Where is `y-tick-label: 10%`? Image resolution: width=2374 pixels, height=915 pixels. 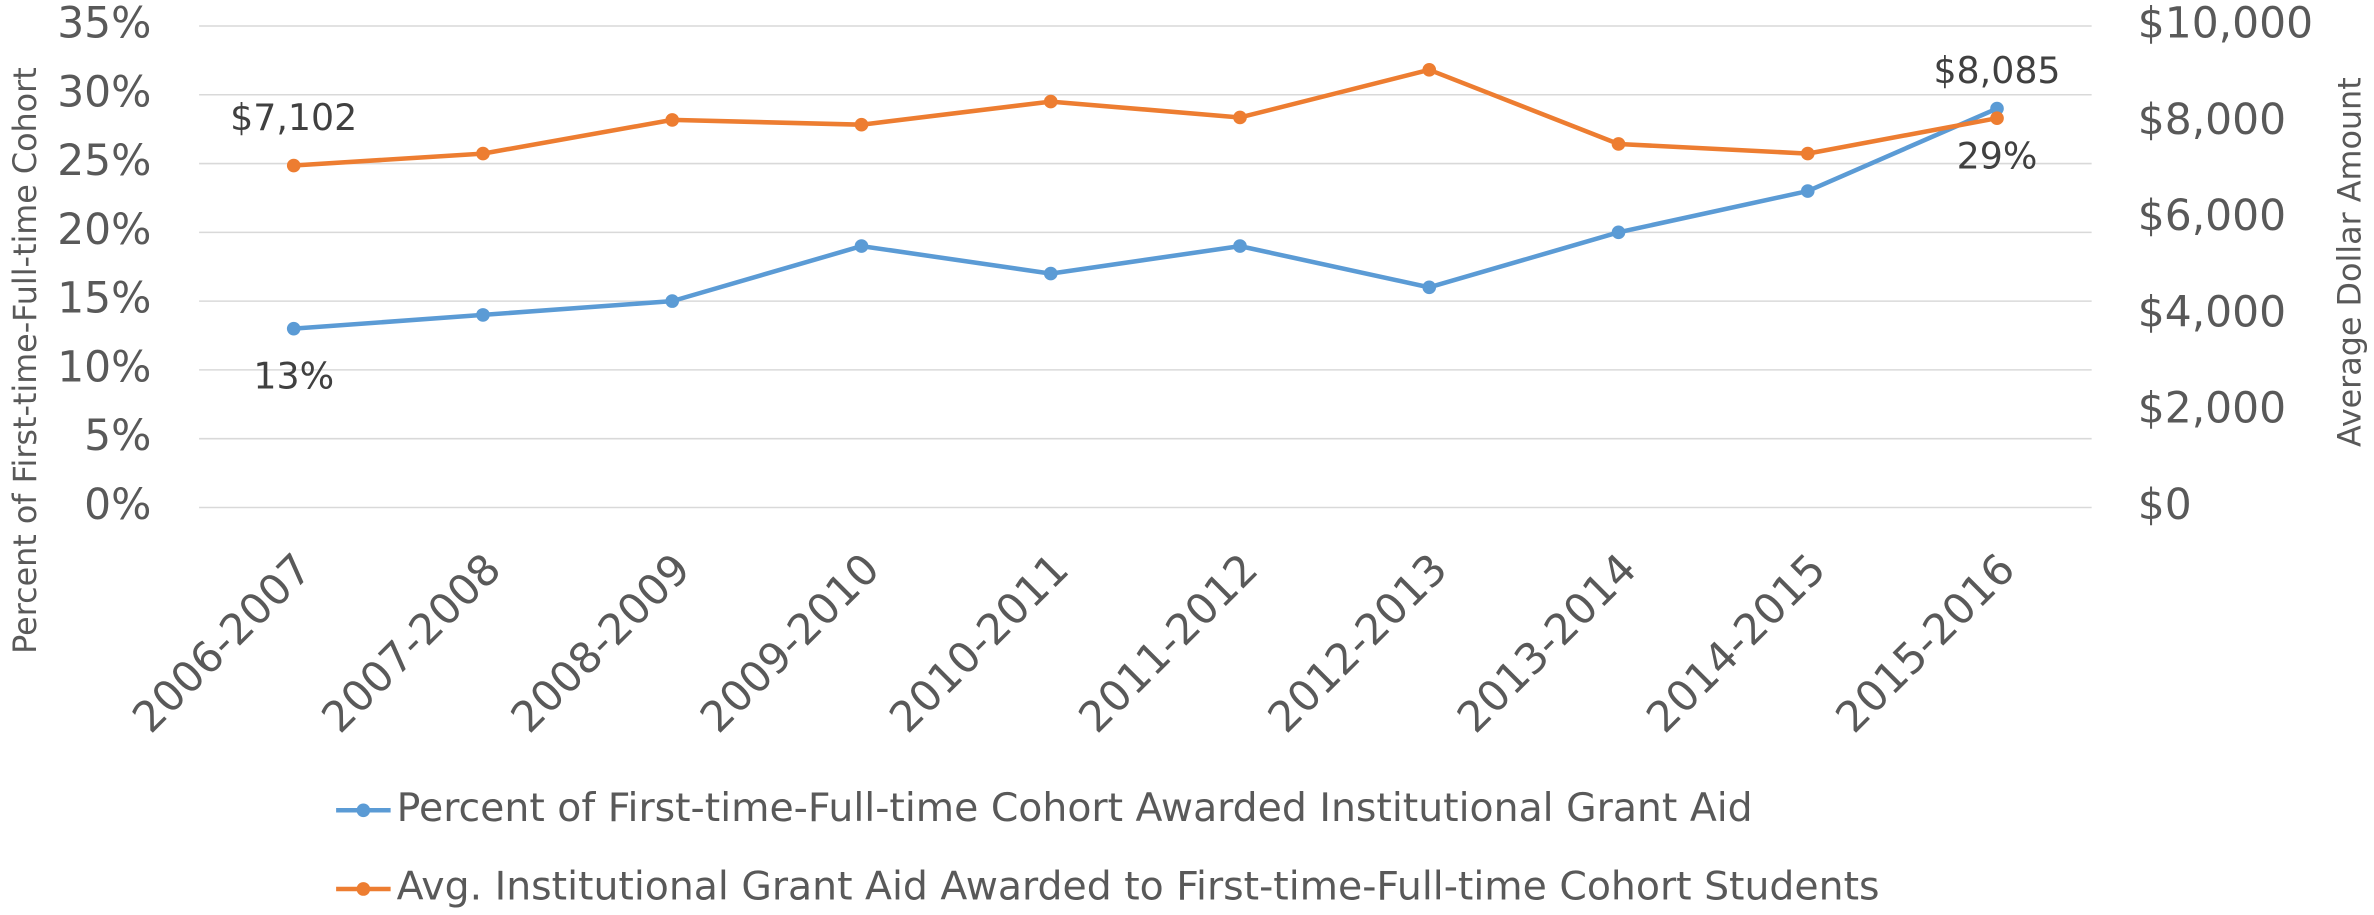 y-tick-label: 10% is located at coordinates (104, 366).